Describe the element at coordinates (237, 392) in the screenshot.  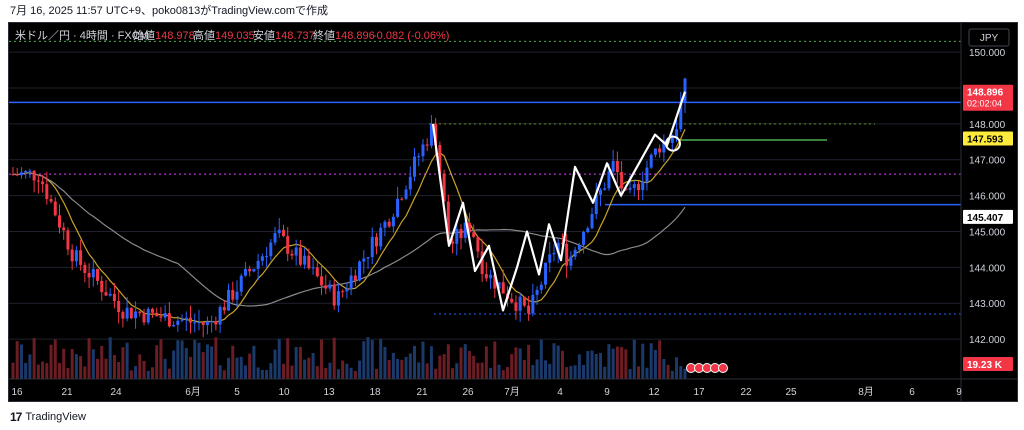
I see `x-tick-label: 5` at that location.